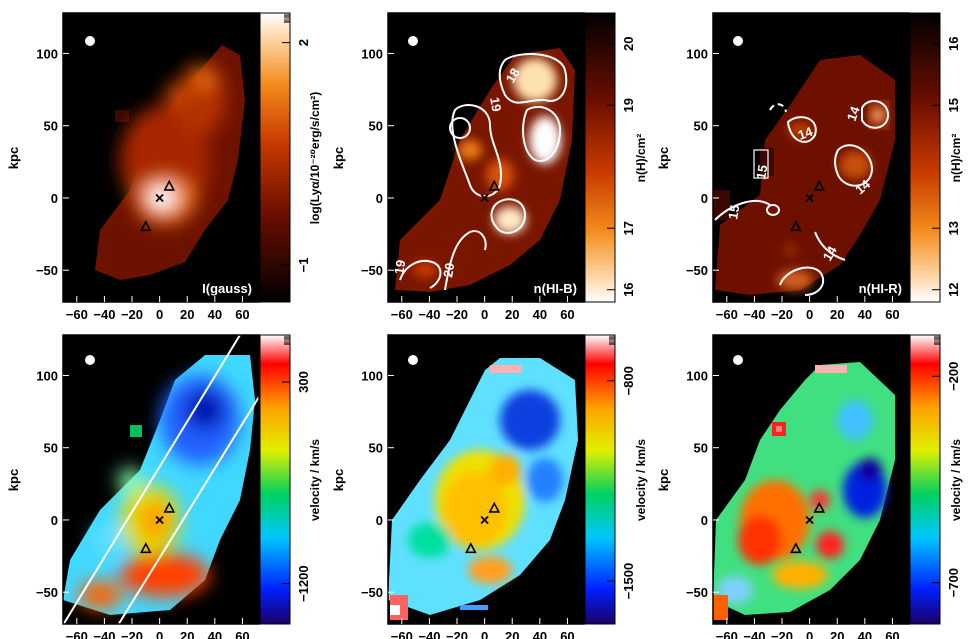  I want to click on colorbar-ticks: −1 2, so click(296, 142).